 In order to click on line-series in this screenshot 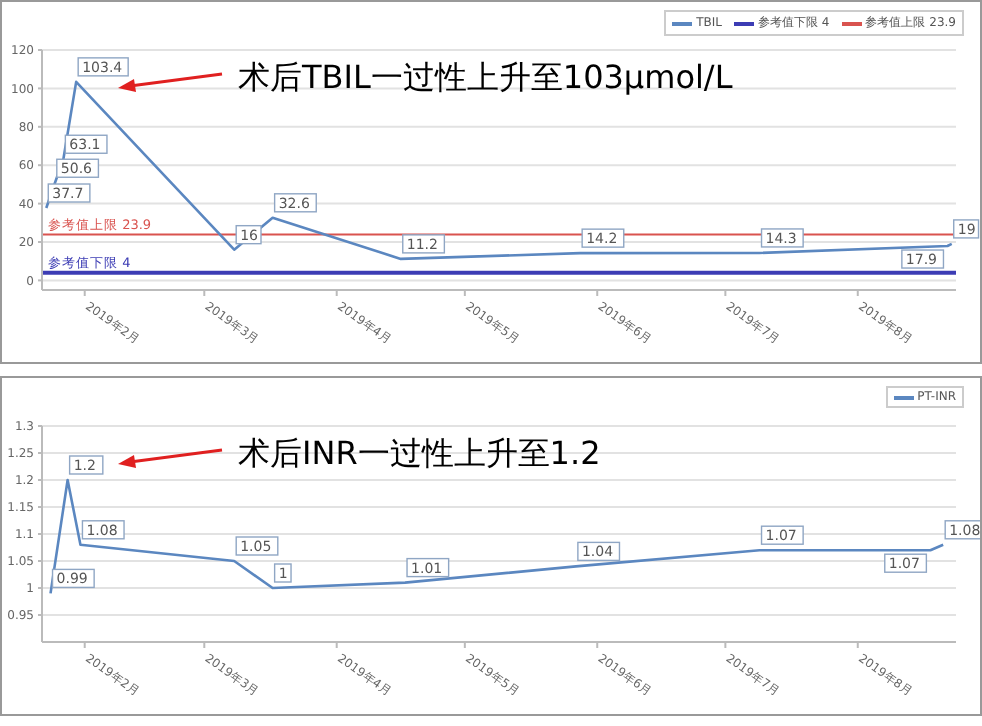, I will do `click(497, 536)`.